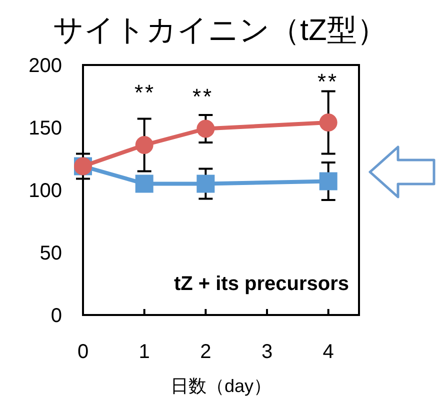  I want to click on y-tick-label: 150, so click(45, 129).